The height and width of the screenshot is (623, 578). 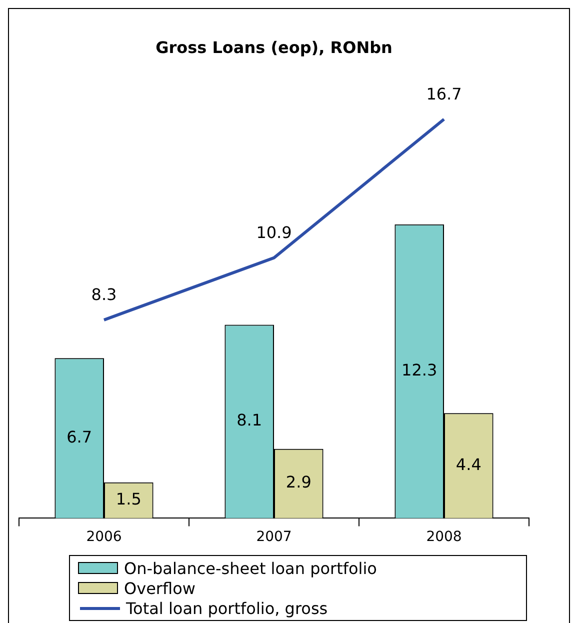 What do you see at coordinates (249, 420) in the screenshot?
I see `data-label: 8.1` at bounding box center [249, 420].